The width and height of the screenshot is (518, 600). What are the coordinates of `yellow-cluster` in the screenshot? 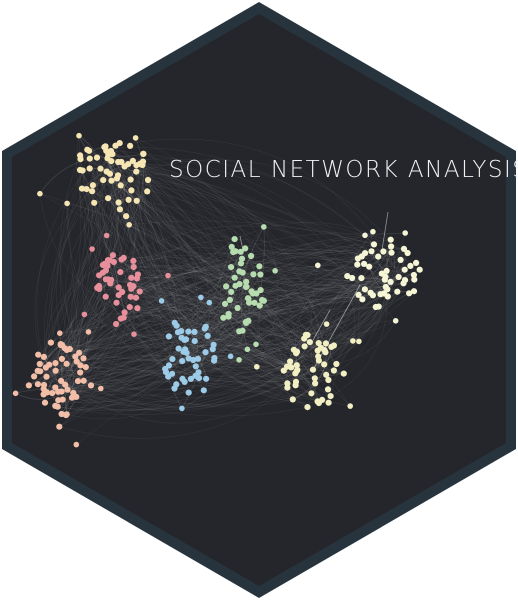 It's located at (307, 366).